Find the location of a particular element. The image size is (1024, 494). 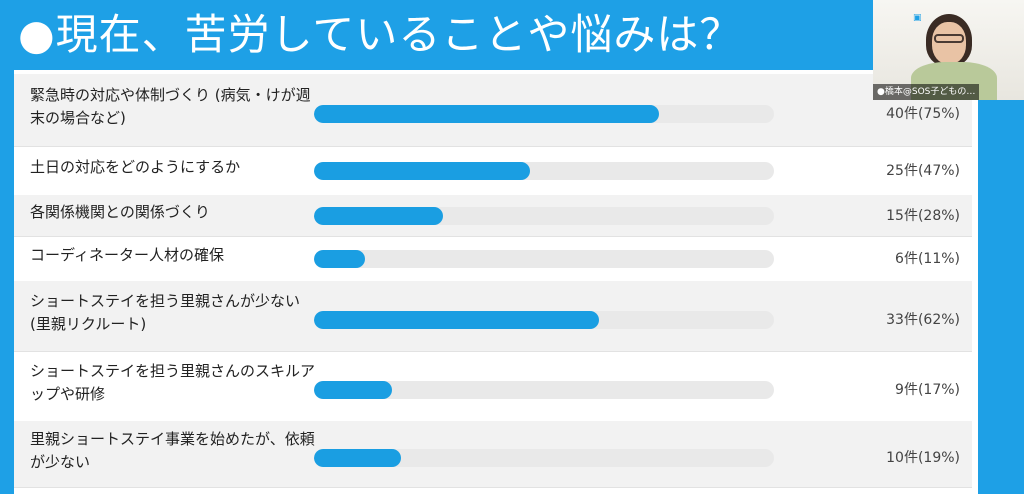

slide-title: ●現在、苦労していることや悩みは？ is located at coordinates (380, 34).